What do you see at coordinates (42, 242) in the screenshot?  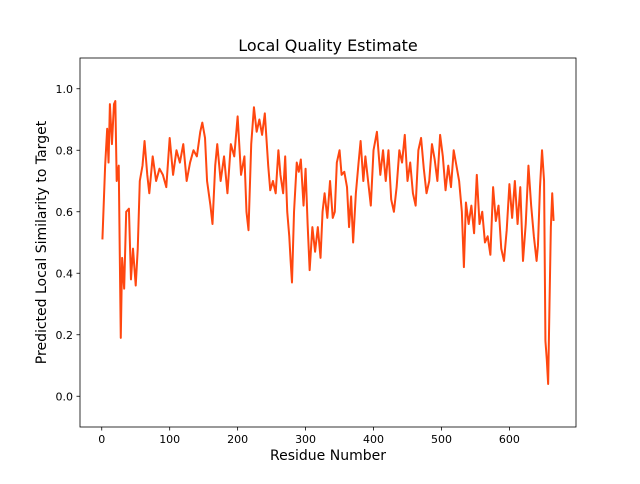 I see `y-axis-label: Predicted Local Similarity to Target` at bounding box center [42, 242].